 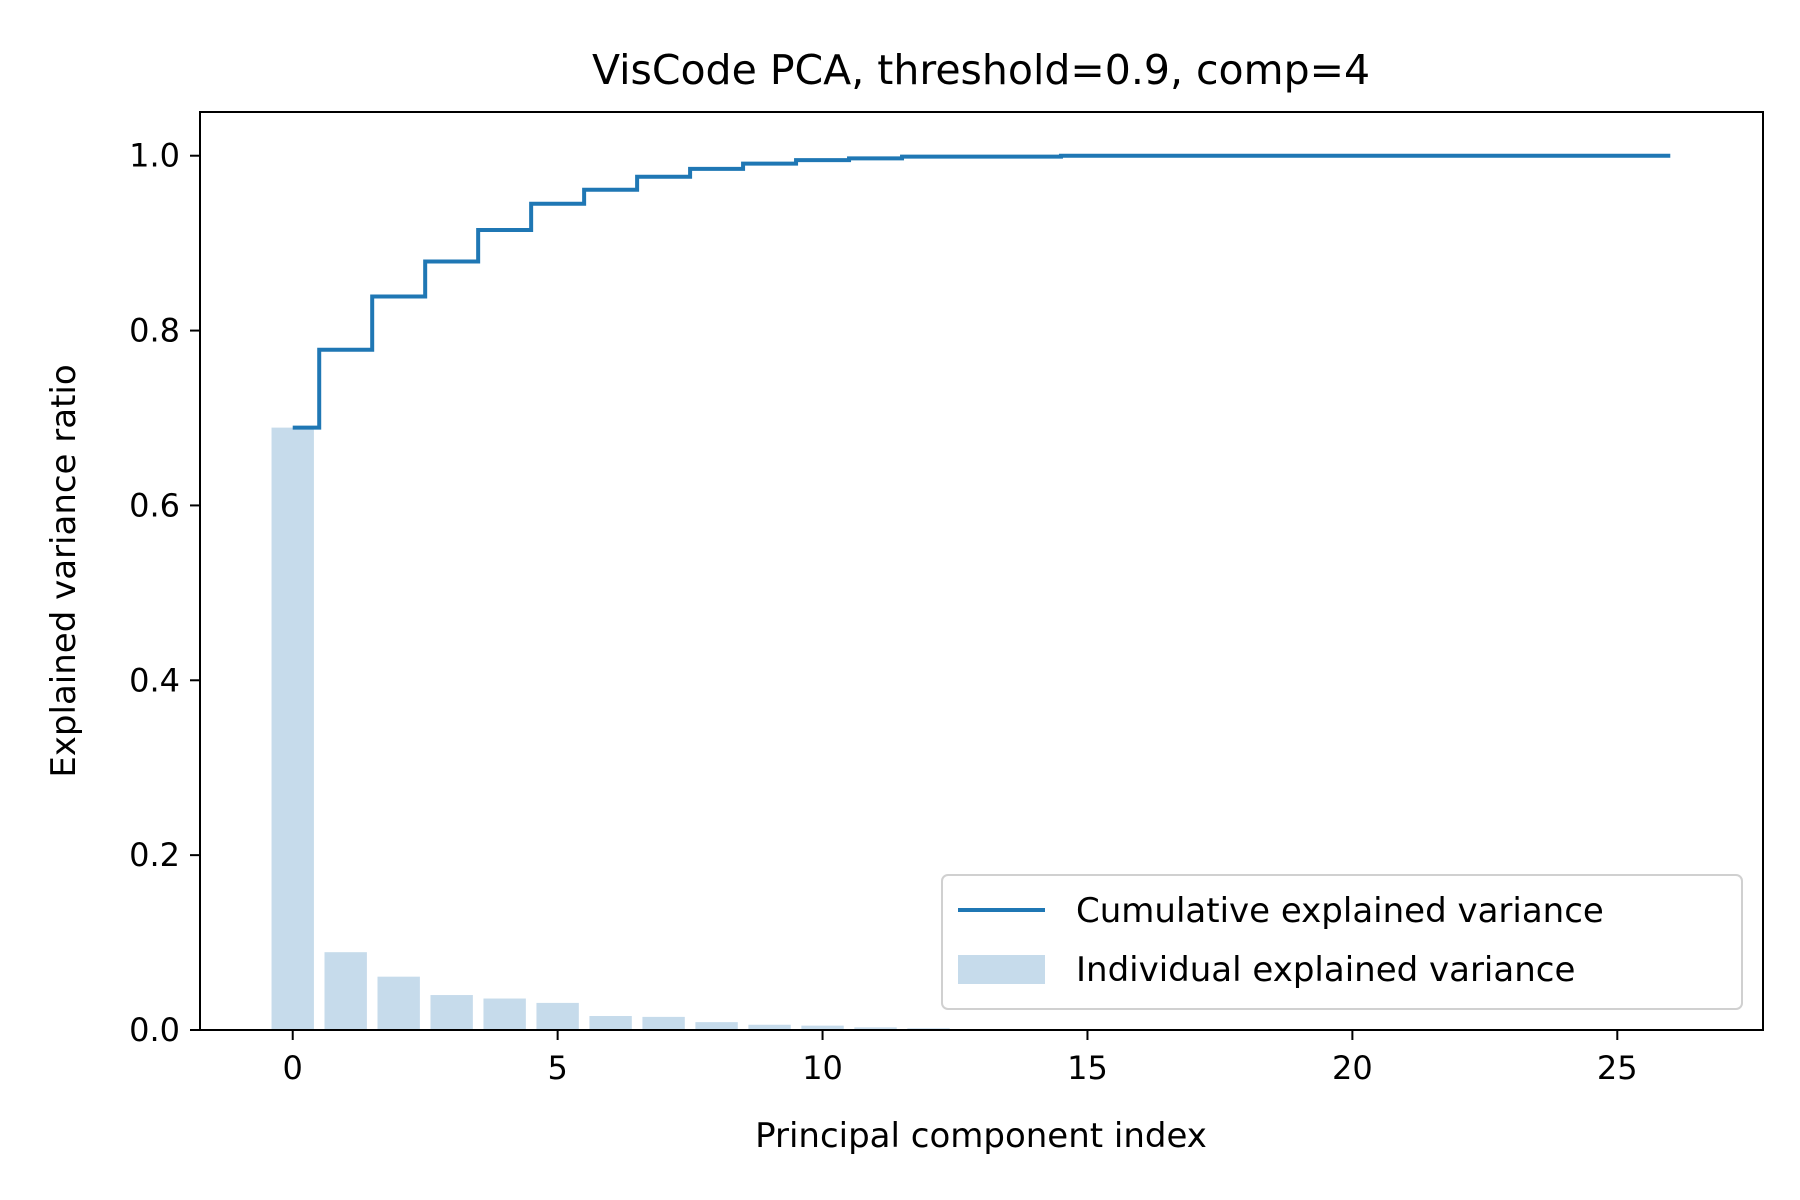 I want to click on x-tick-label-15: 15, so click(x=1087, y=1068).